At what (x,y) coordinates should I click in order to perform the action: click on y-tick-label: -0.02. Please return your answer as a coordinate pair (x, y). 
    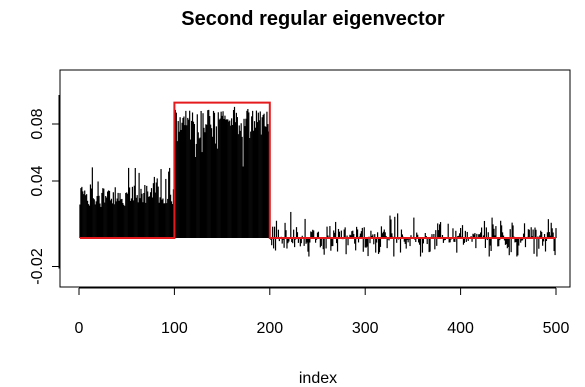
    Looking at the image, I should click on (37, 266).